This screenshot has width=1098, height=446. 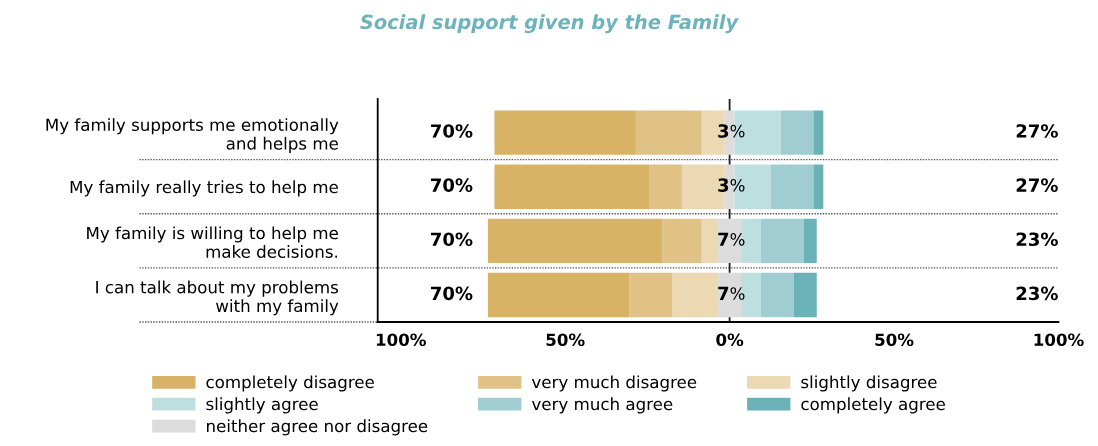 I want to click on legend-label: slightly disagree, so click(x=869, y=383).